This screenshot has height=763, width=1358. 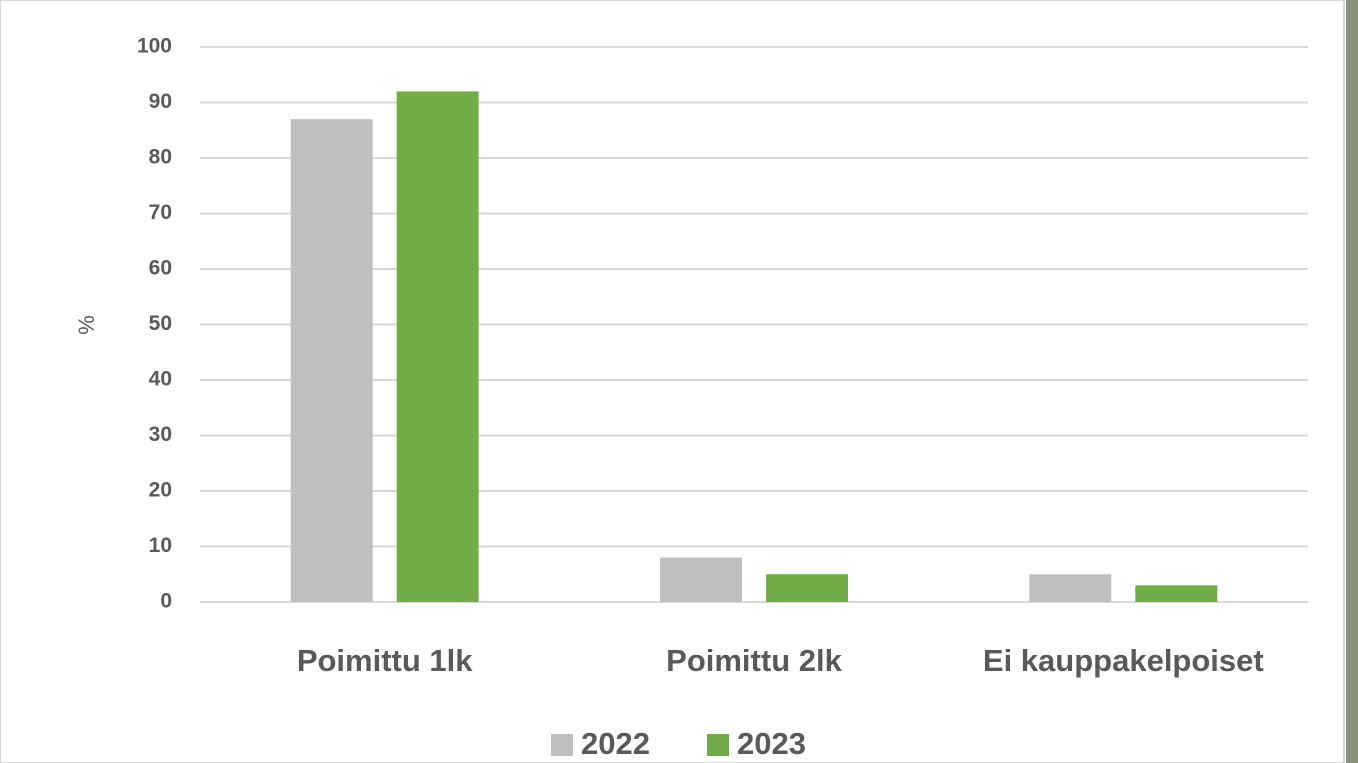 What do you see at coordinates (615, 743) in the screenshot?
I see `legend-label: 2022` at bounding box center [615, 743].